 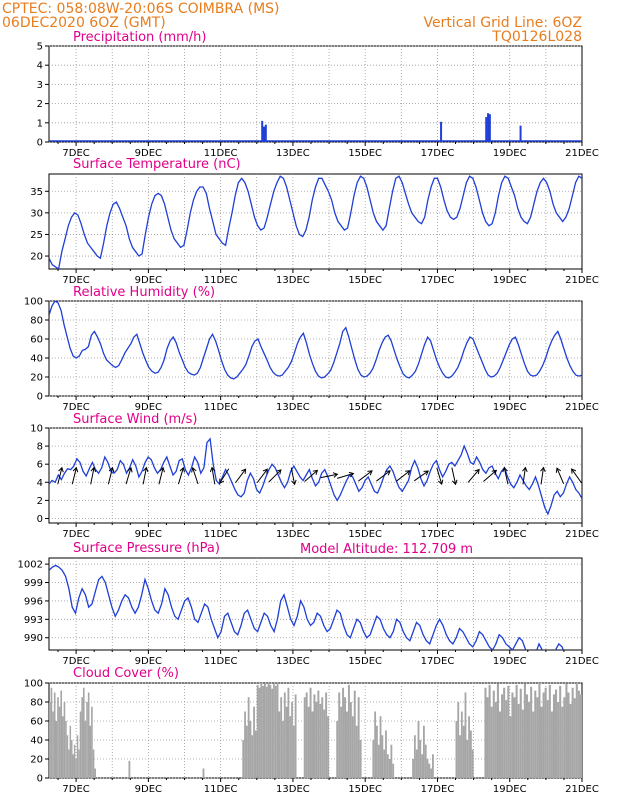 What do you see at coordinates (75, 280) in the screenshot?
I see `x-tick-label: 7DEC` at bounding box center [75, 280].